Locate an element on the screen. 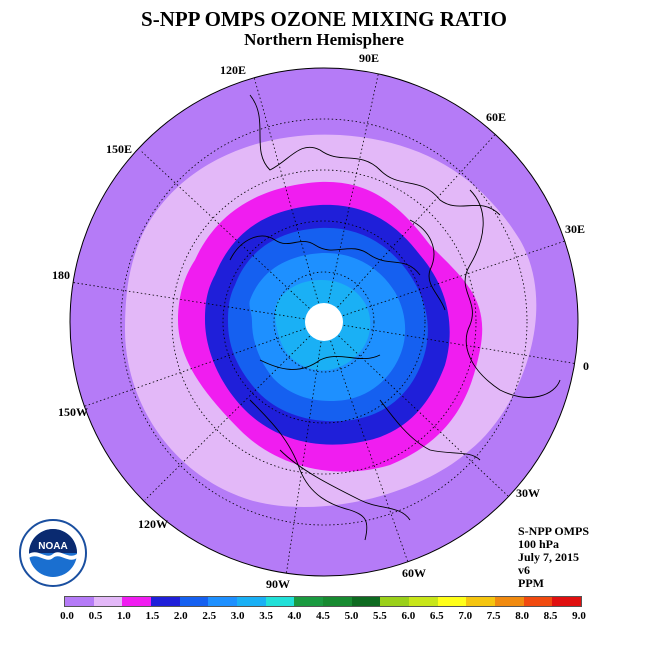  colorbar-tick-label: 4.0 is located at coordinates (294, 616).